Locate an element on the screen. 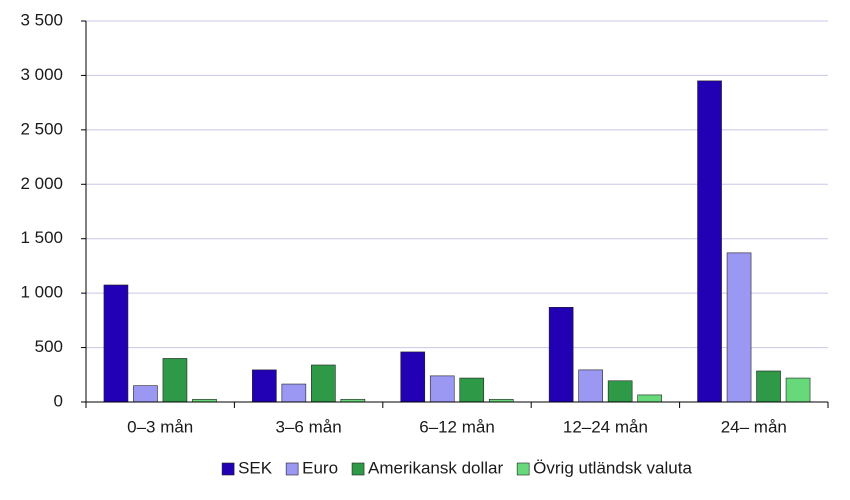  legend-label: SEK is located at coordinates (255, 467).